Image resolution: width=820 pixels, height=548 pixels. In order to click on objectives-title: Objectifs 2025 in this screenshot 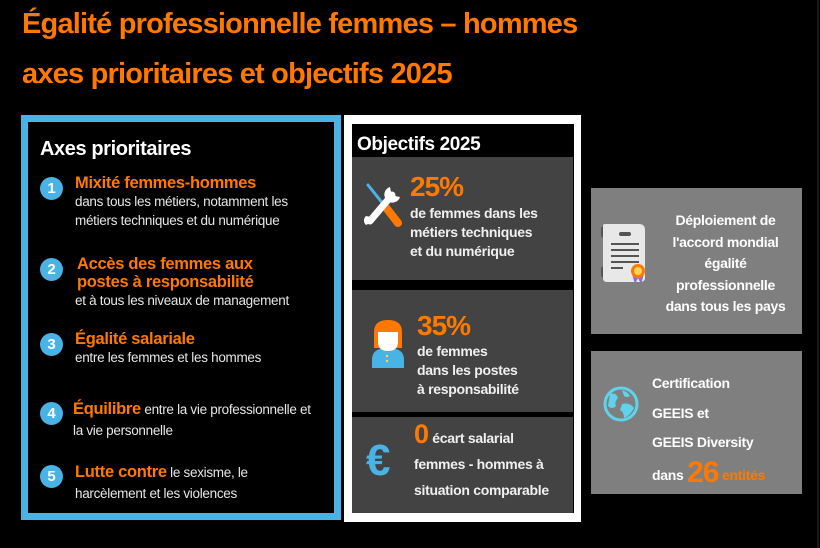, I will do `click(419, 144)`.